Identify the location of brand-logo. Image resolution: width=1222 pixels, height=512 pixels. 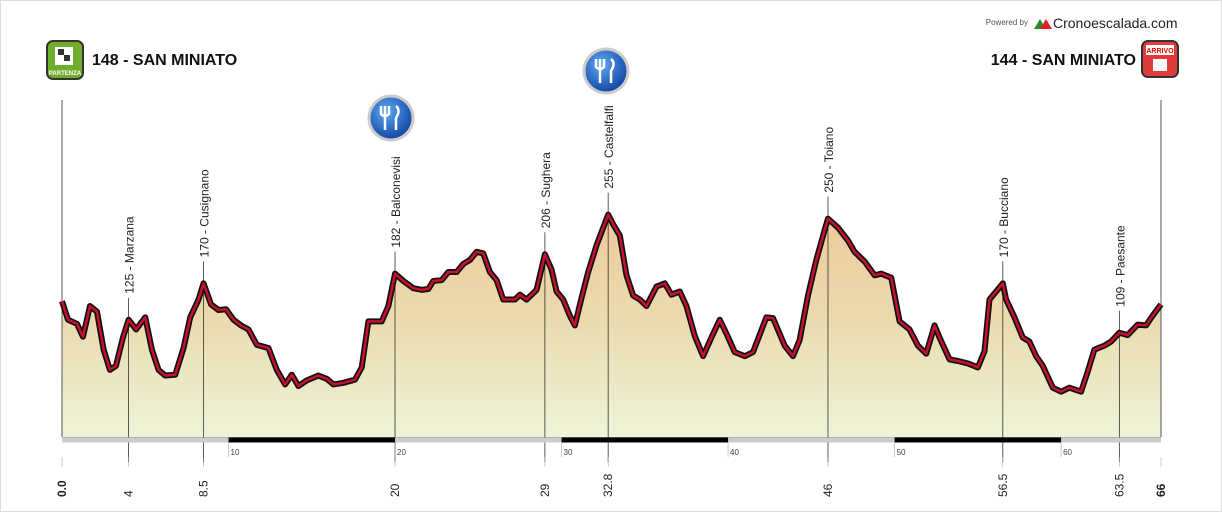
(1043, 24).